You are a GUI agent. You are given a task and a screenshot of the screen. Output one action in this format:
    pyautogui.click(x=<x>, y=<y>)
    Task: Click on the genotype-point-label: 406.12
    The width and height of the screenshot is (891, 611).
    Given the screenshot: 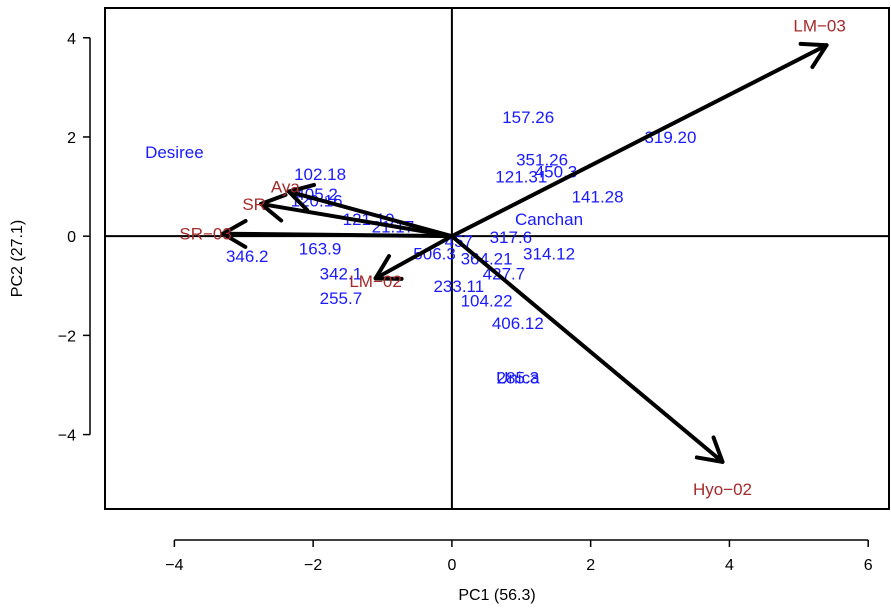 What is the action you would take?
    pyautogui.click(x=518, y=323)
    